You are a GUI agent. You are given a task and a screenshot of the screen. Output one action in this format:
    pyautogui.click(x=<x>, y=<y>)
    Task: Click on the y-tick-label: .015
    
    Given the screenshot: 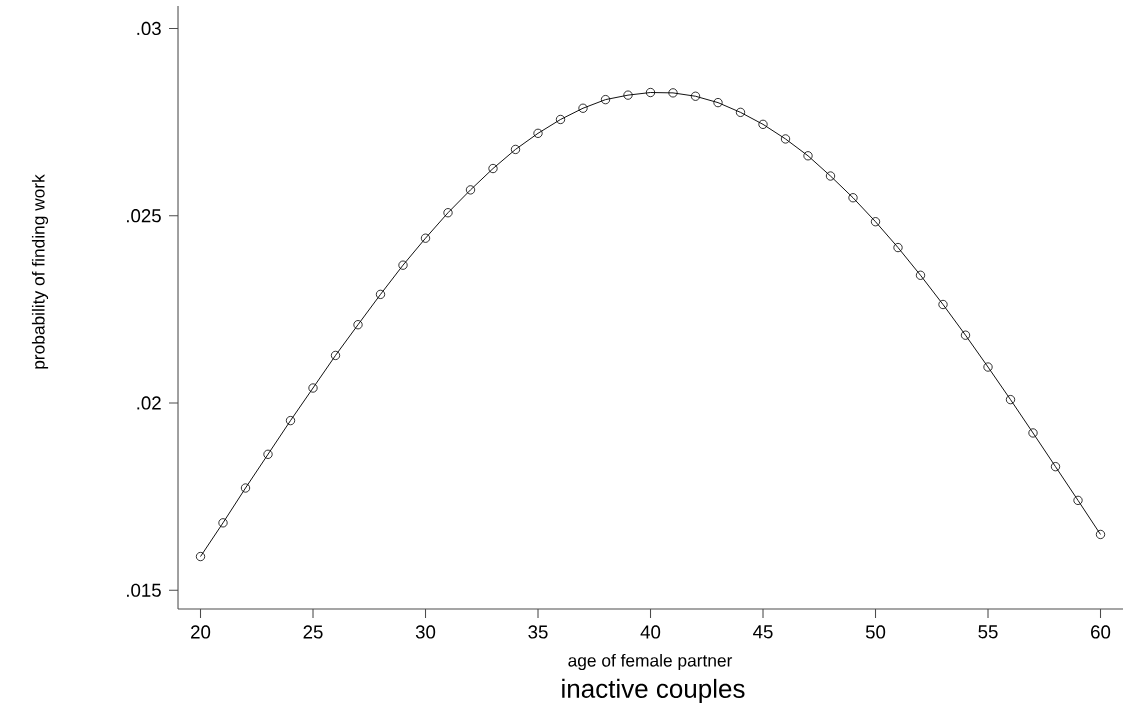 What is the action you would take?
    pyautogui.click(x=144, y=590)
    